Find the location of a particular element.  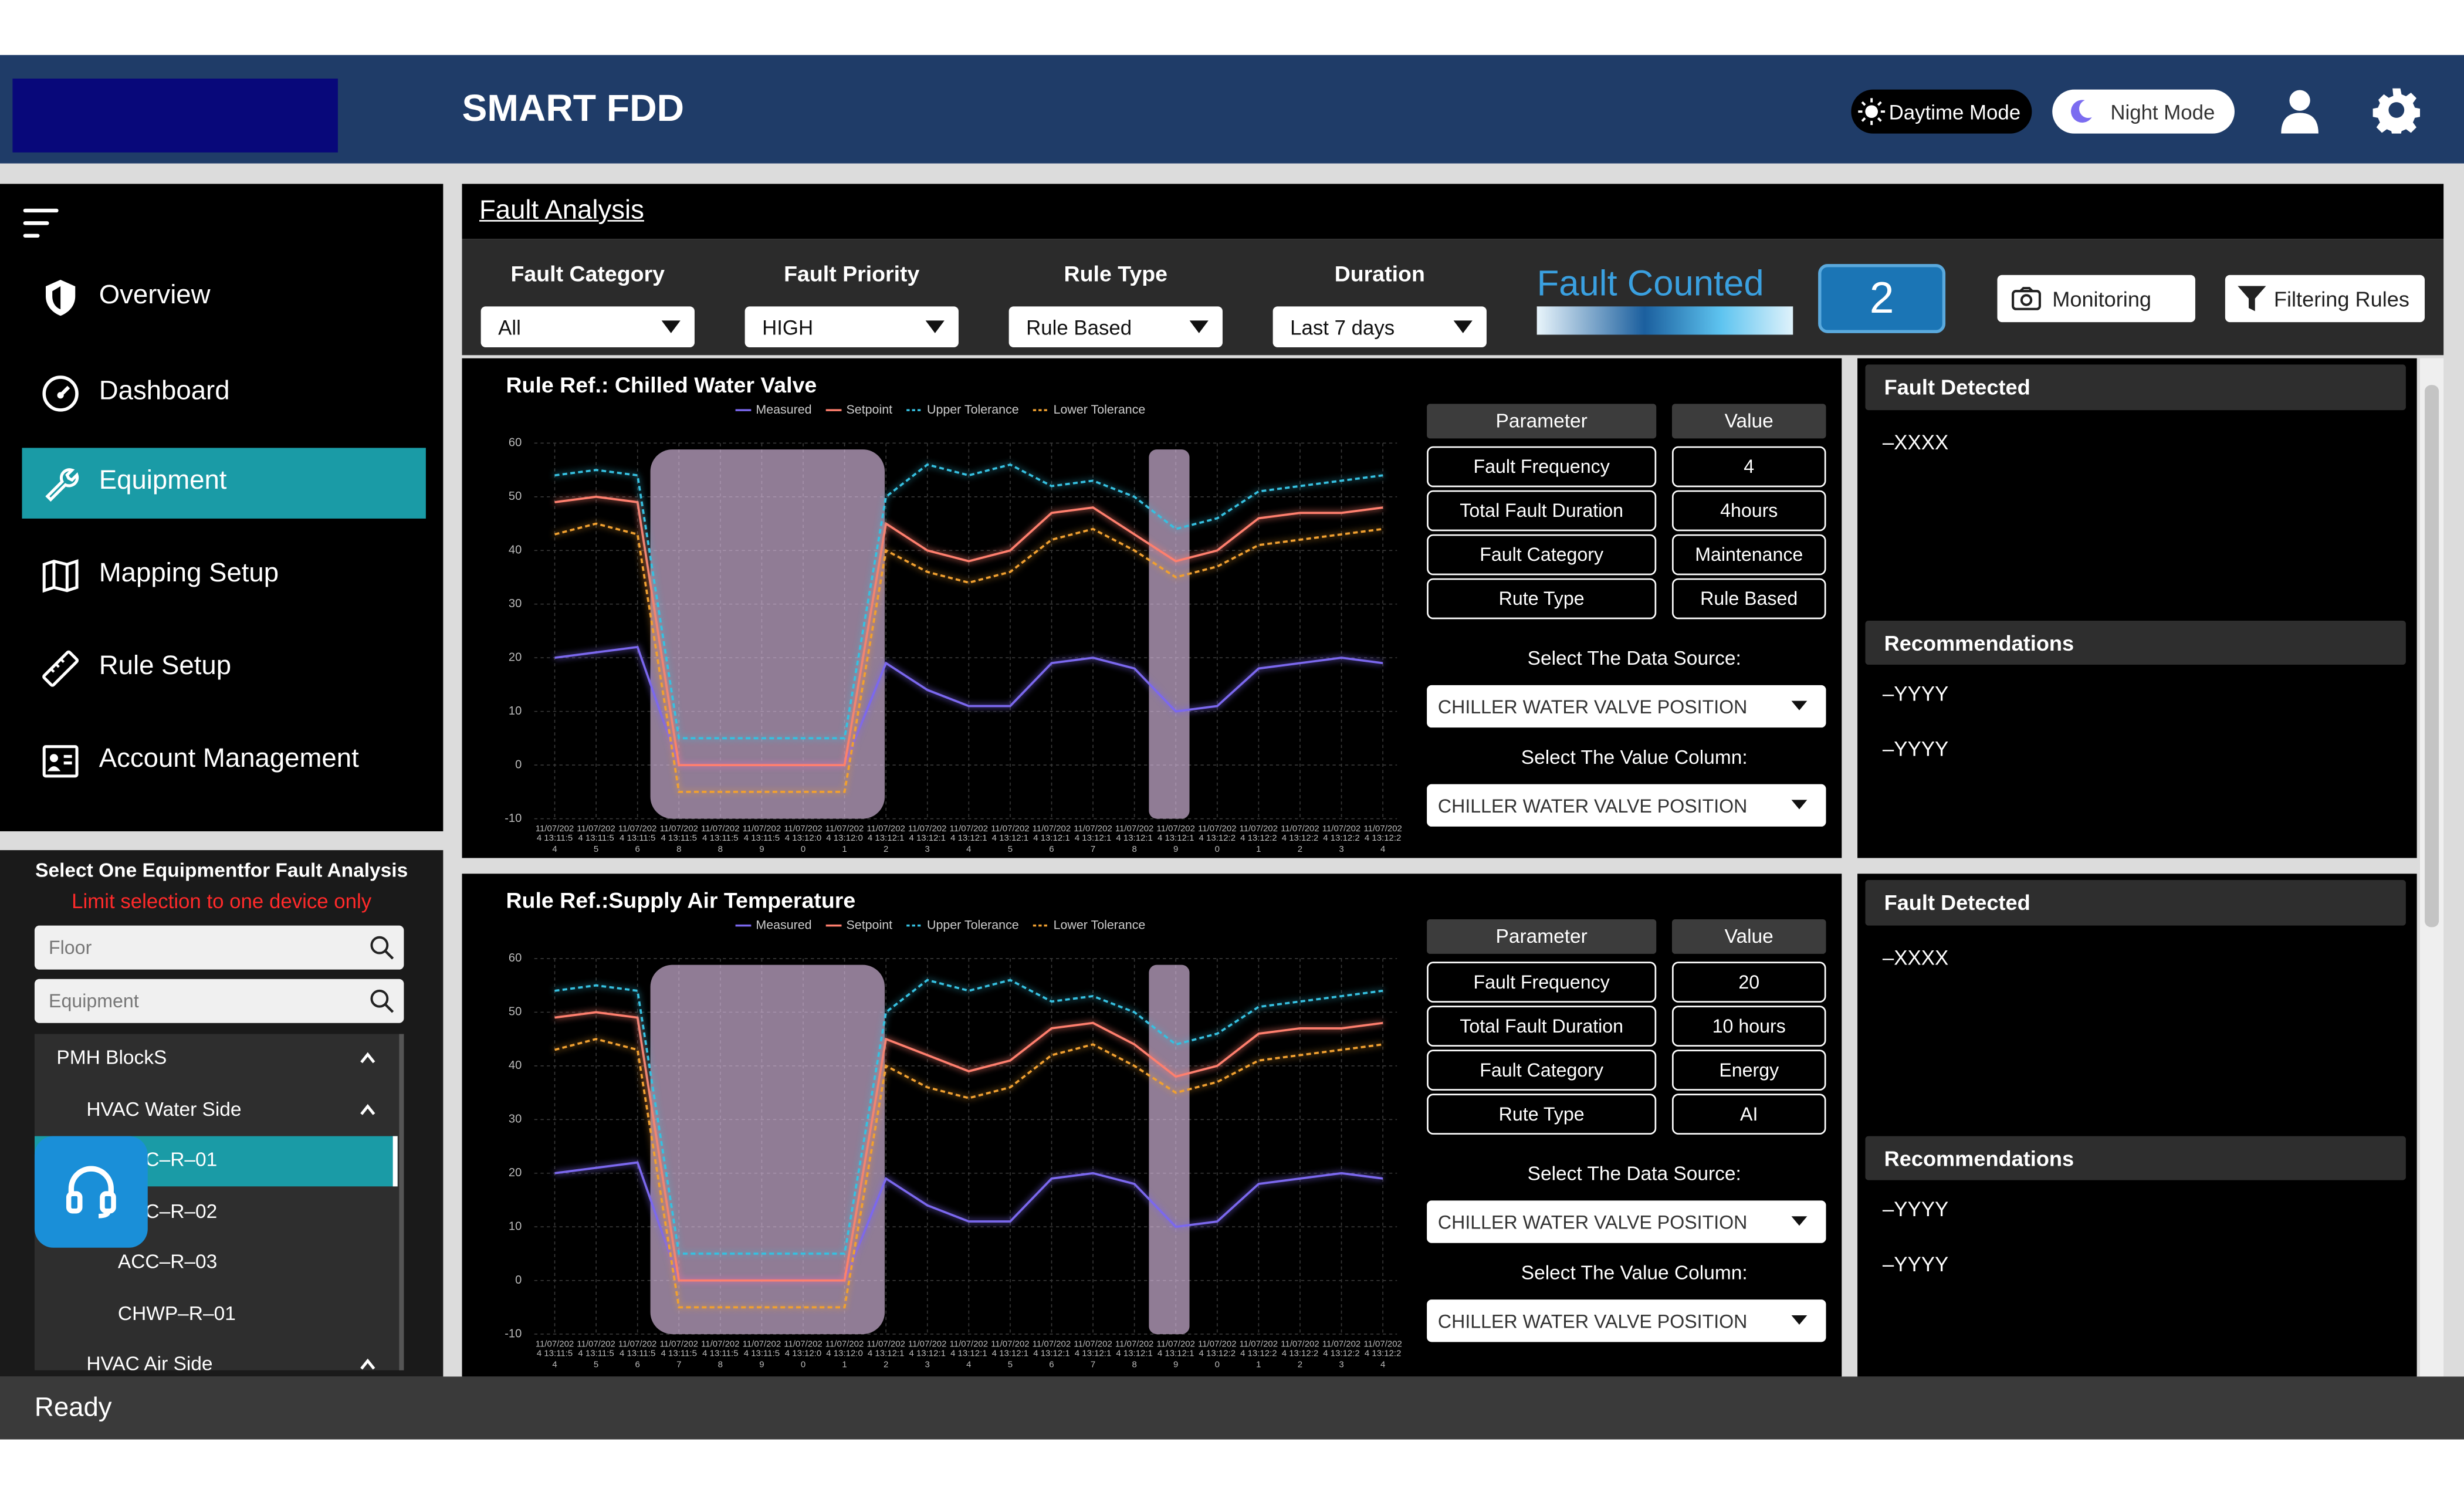

fault-detected-title: Fault Detected is located at coordinates (2135, 902).